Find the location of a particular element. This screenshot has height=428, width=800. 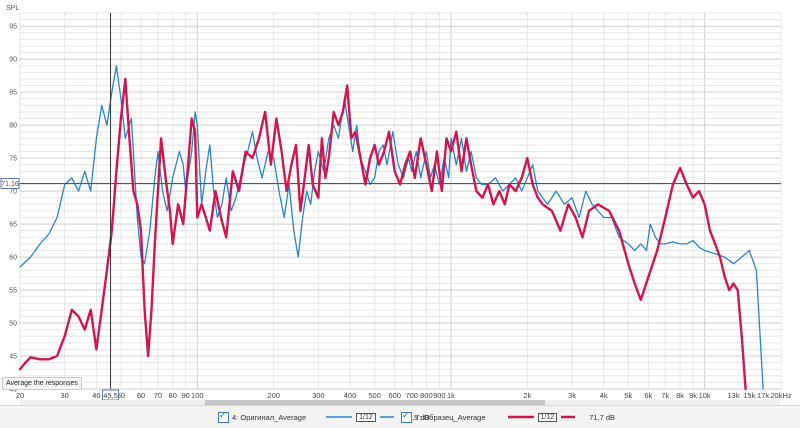

x-tick-label: 10k is located at coordinates (705, 395).